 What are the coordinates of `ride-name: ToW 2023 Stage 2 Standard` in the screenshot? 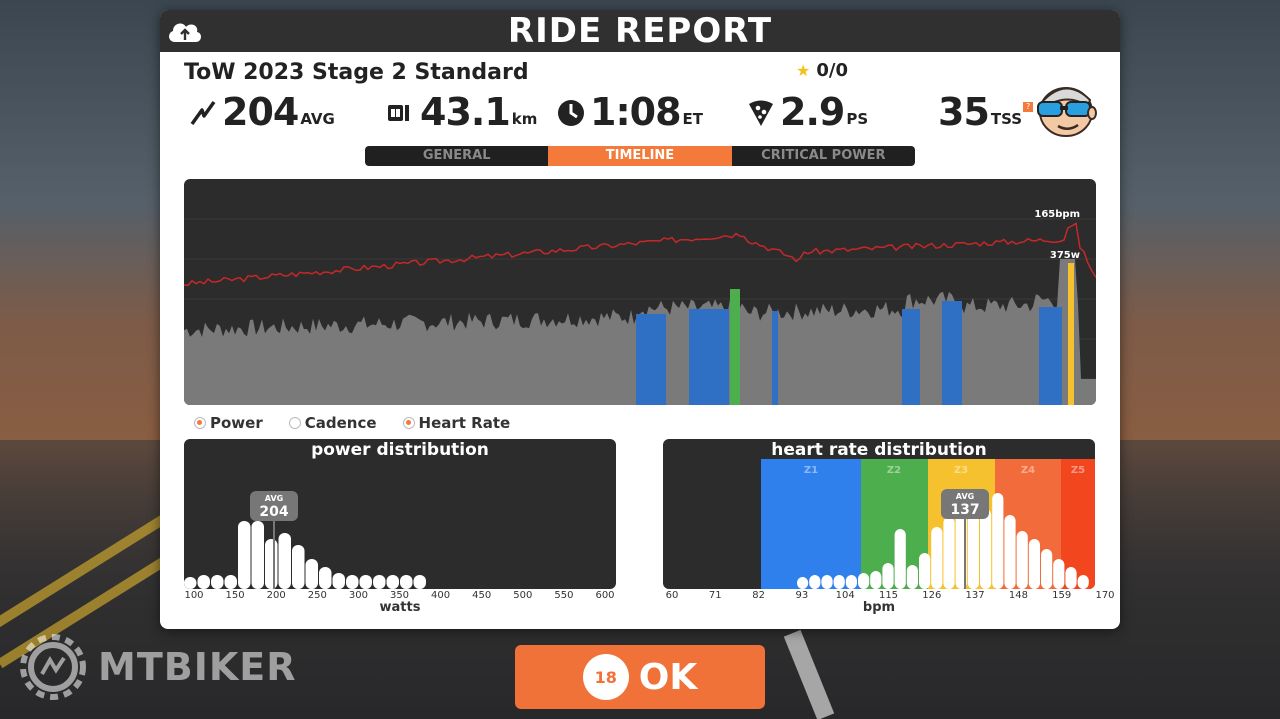 It's located at (356, 72).